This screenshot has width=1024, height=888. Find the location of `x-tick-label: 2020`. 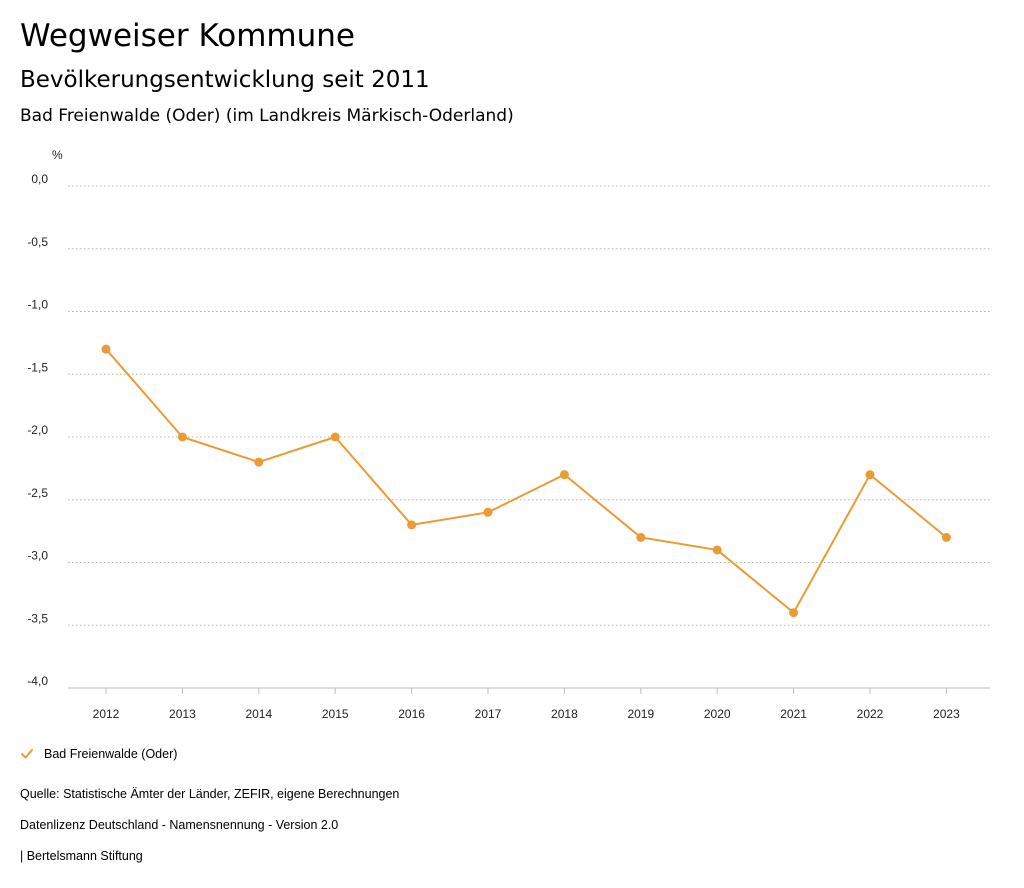

x-tick-label: 2020 is located at coordinates (717, 714).